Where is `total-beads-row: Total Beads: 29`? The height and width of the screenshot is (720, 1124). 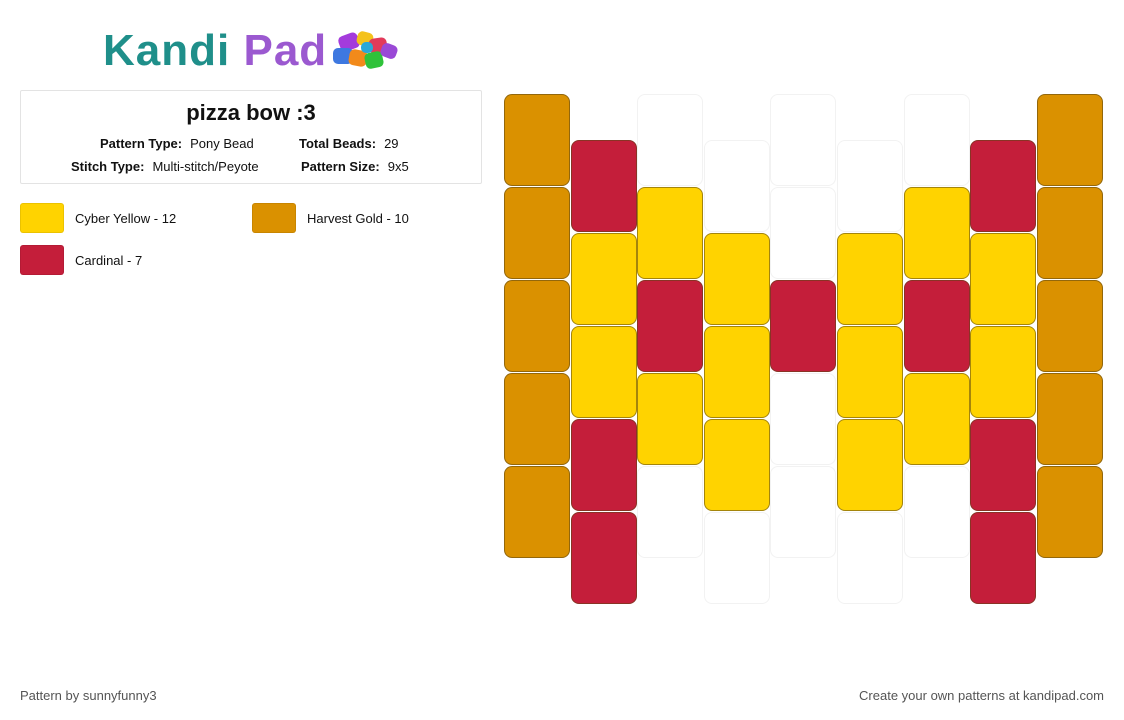
total-beads-row: Total Beads: 29 is located at coordinates (349, 143).